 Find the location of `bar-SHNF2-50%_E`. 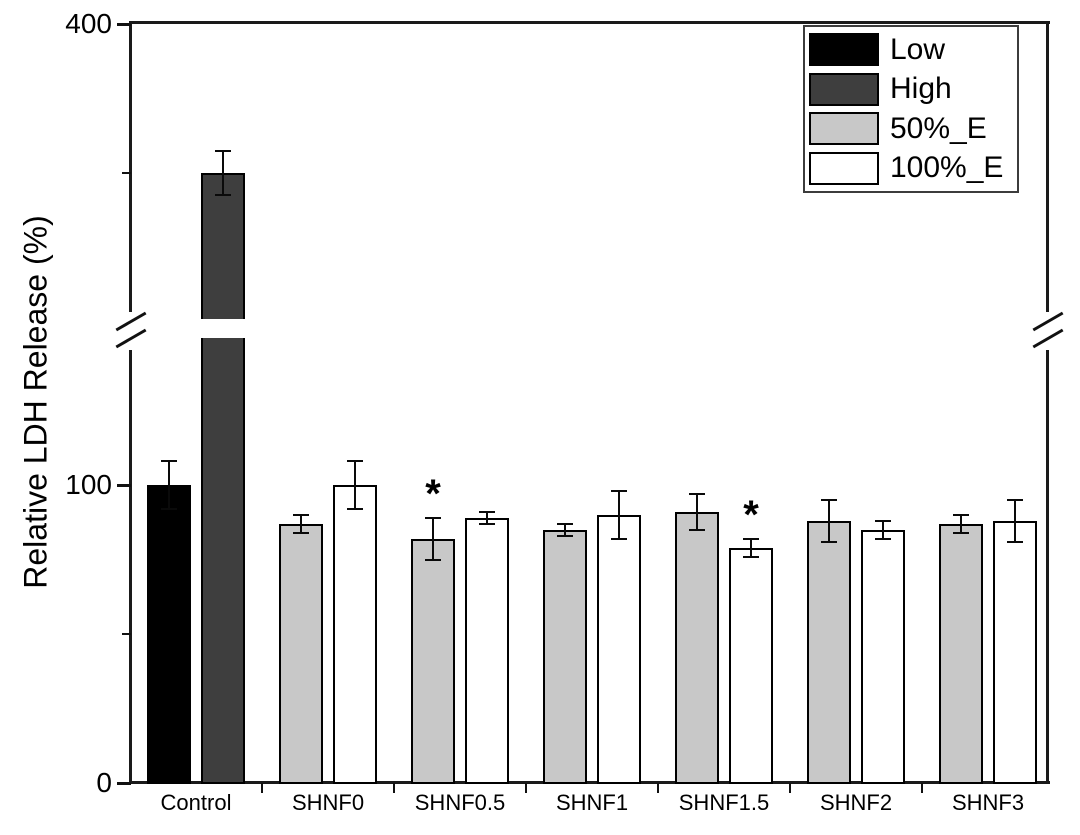

bar-SHNF2-50%_E is located at coordinates (829, 652).